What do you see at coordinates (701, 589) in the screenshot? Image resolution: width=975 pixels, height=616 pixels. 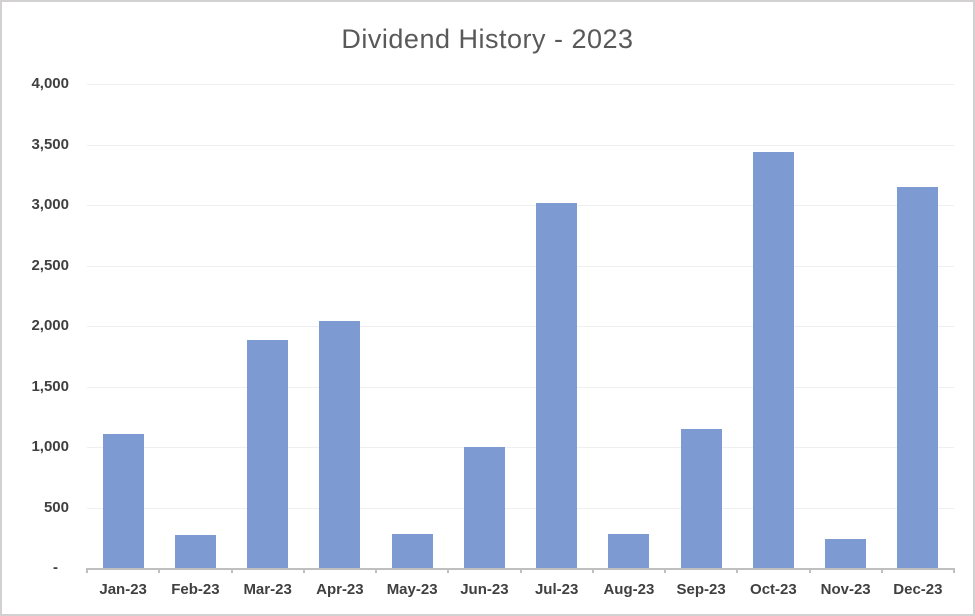 I see `x-axis-category-label: Sep-23` at bounding box center [701, 589].